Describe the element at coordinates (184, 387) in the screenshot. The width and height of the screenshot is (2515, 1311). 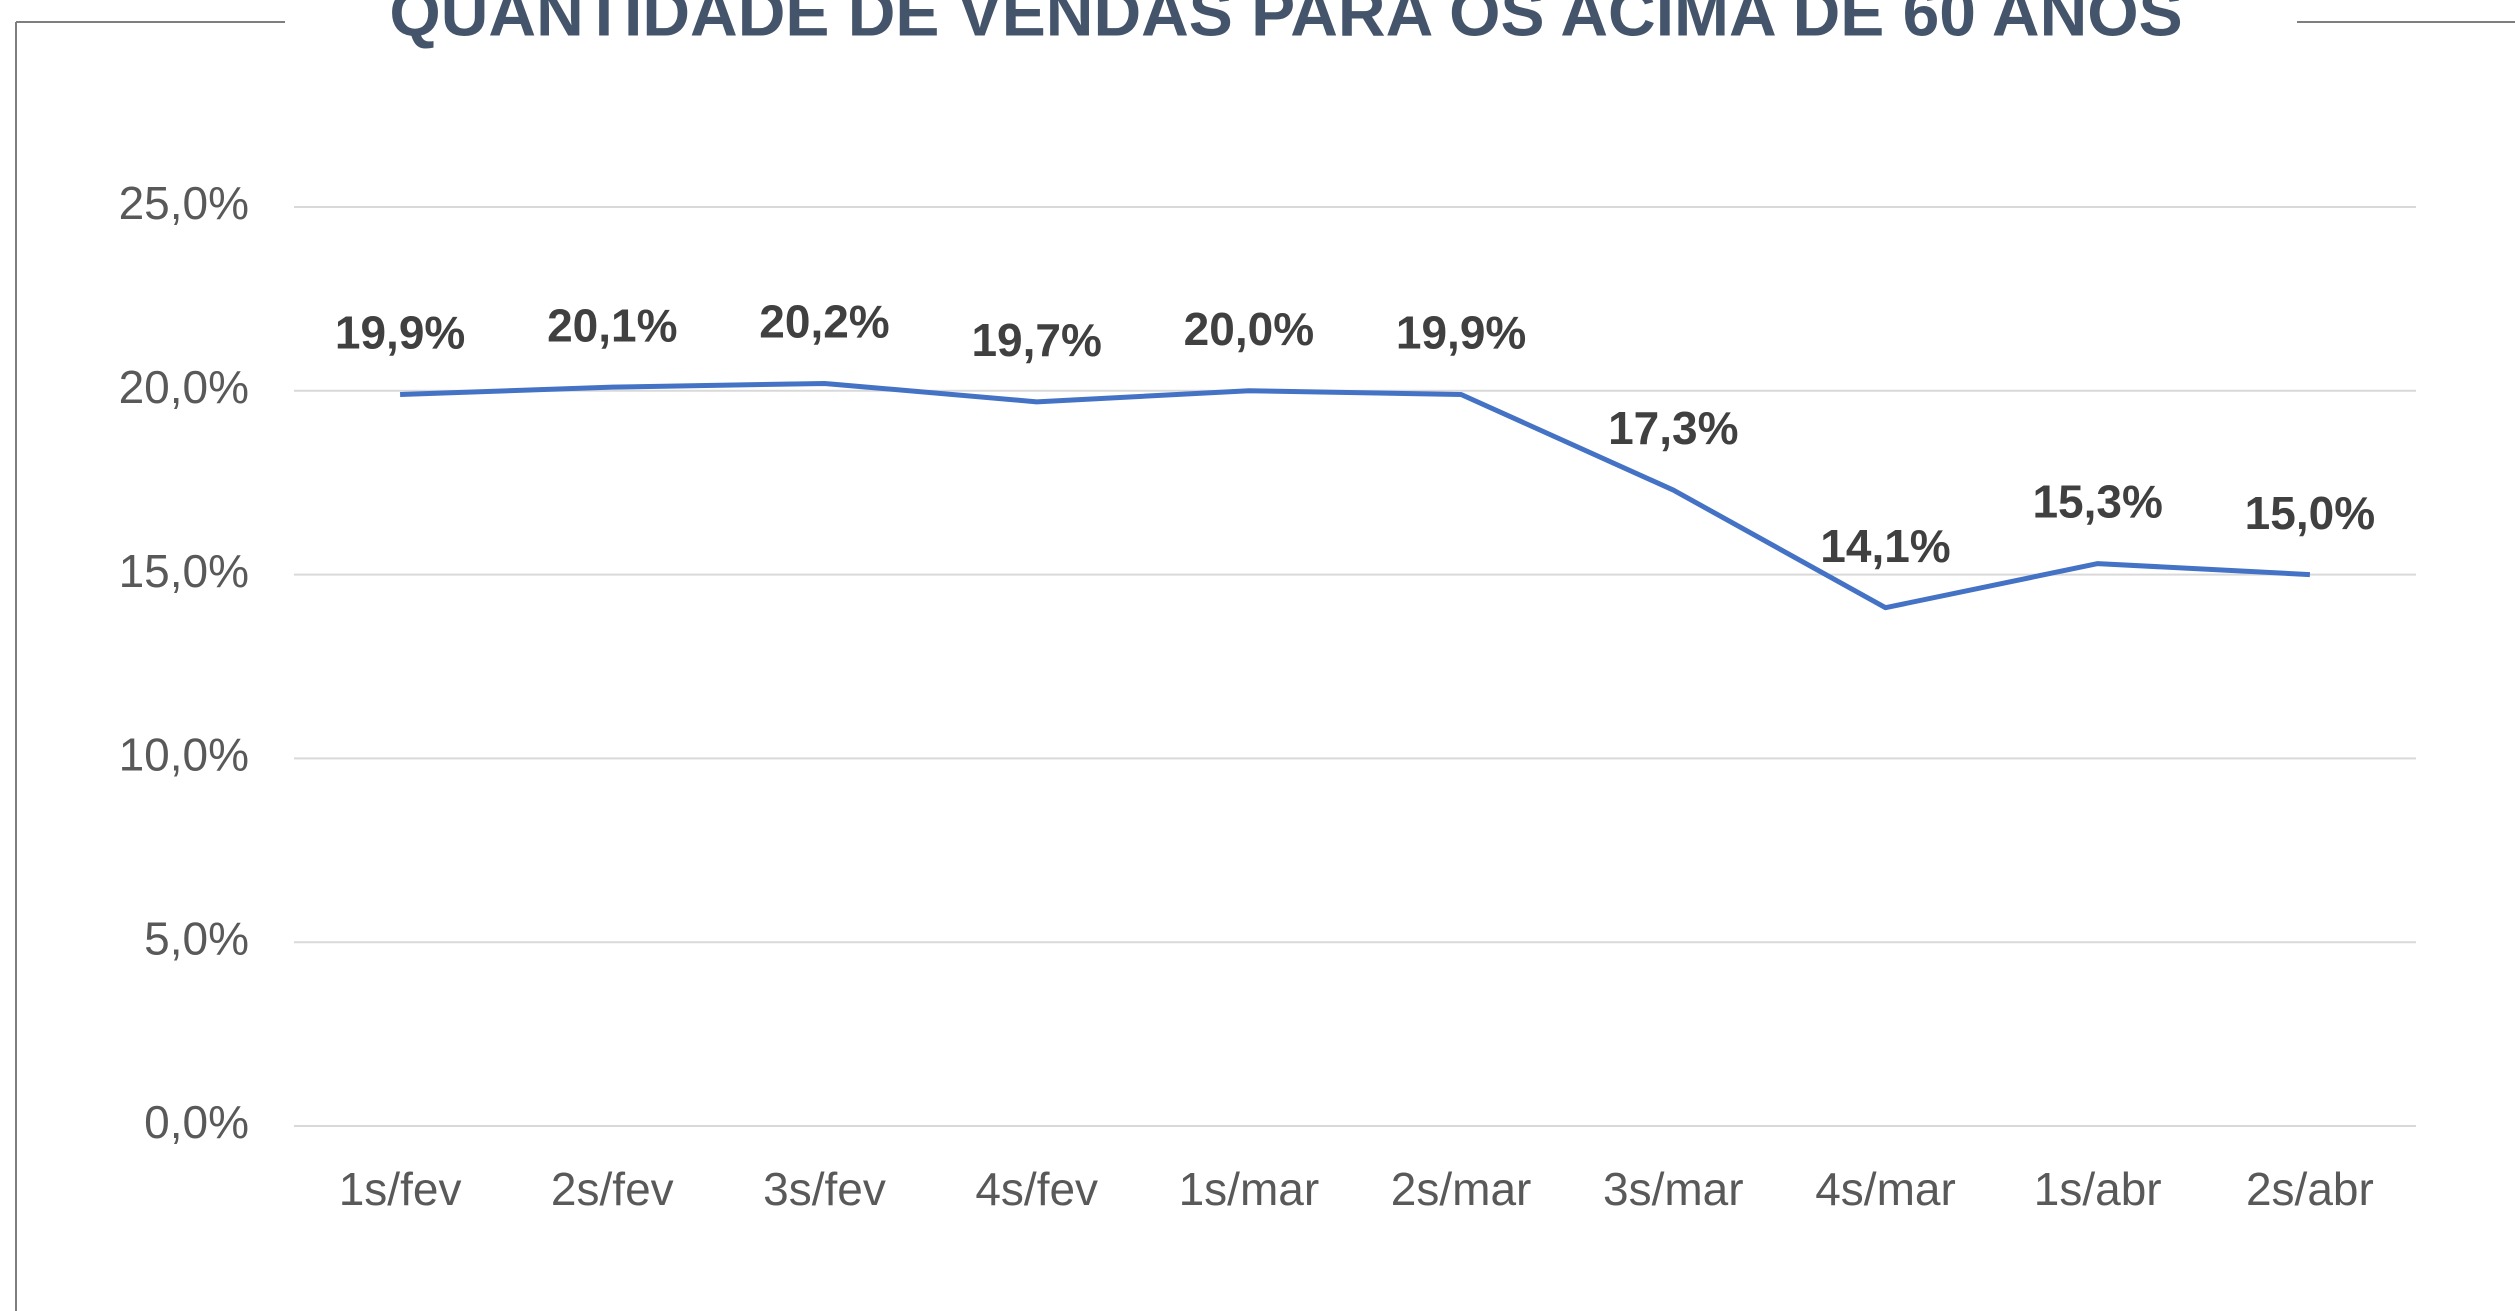
I see `y-tick-label: 20,0%` at that location.